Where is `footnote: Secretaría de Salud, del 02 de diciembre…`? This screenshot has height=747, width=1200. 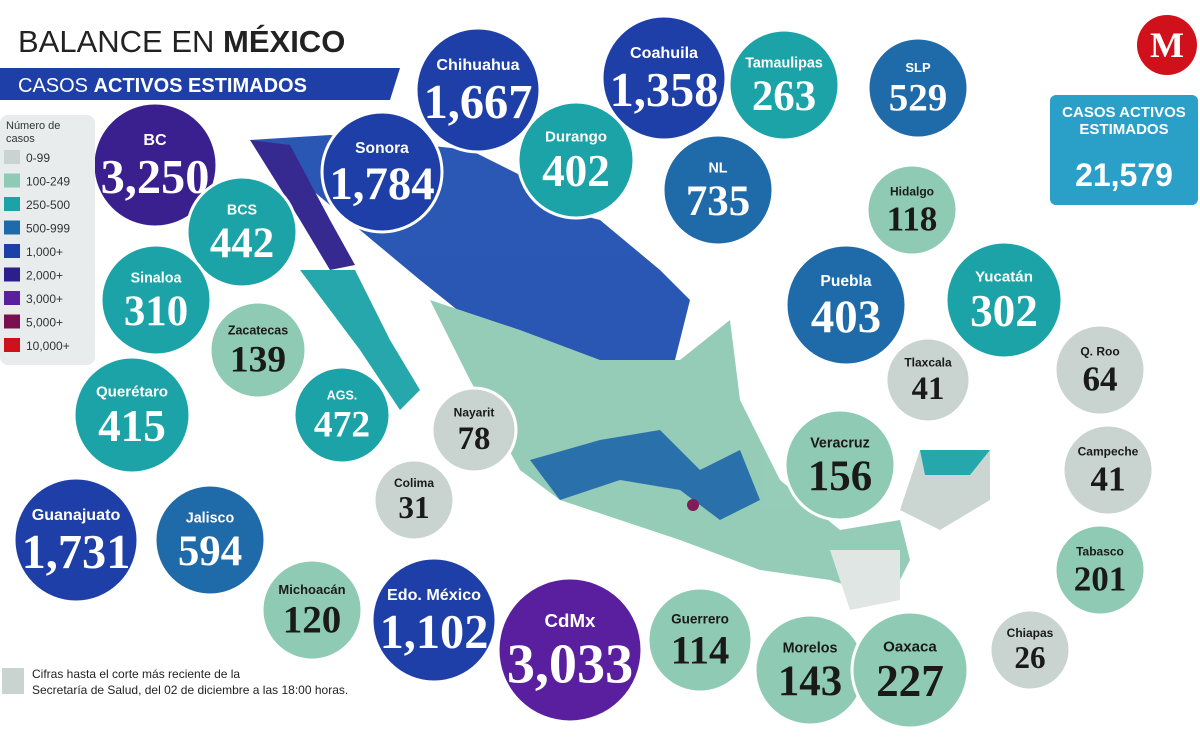 footnote: Secretaría de Salud, del 02 de diciembre… is located at coordinates (190, 690).